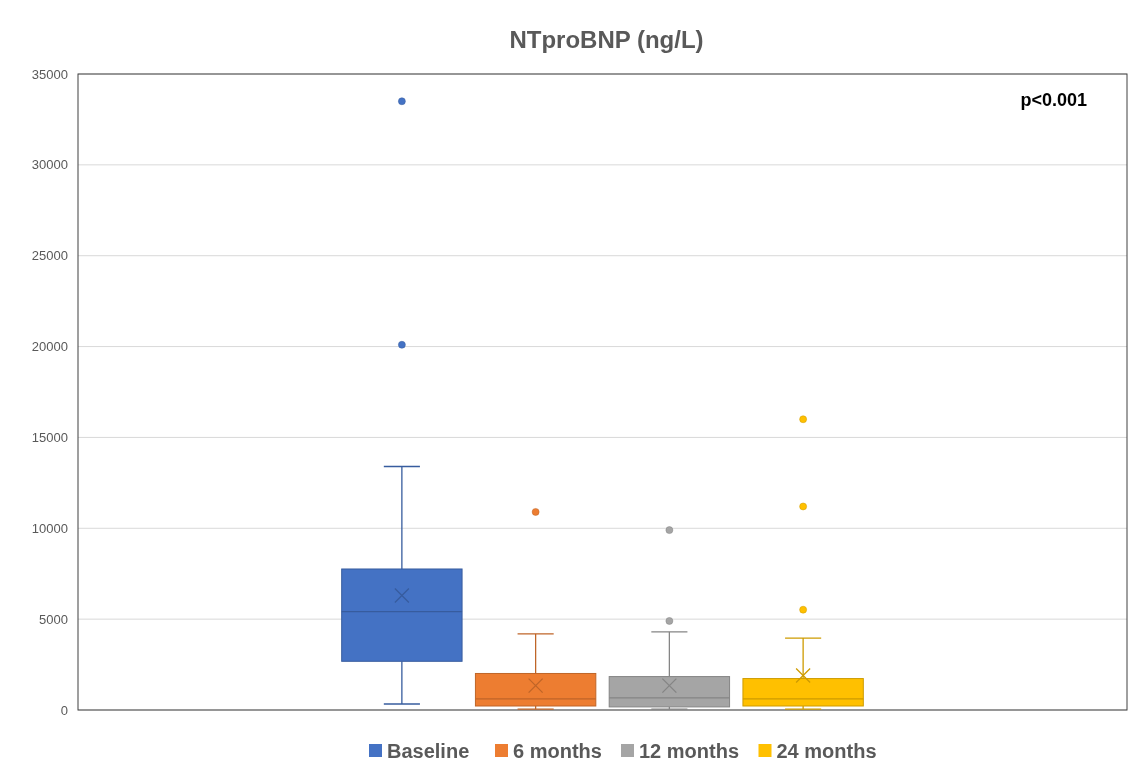 The height and width of the screenshot is (772, 1135). What do you see at coordinates (53, 619) in the screenshot?
I see `y-tick-label: 5000` at bounding box center [53, 619].